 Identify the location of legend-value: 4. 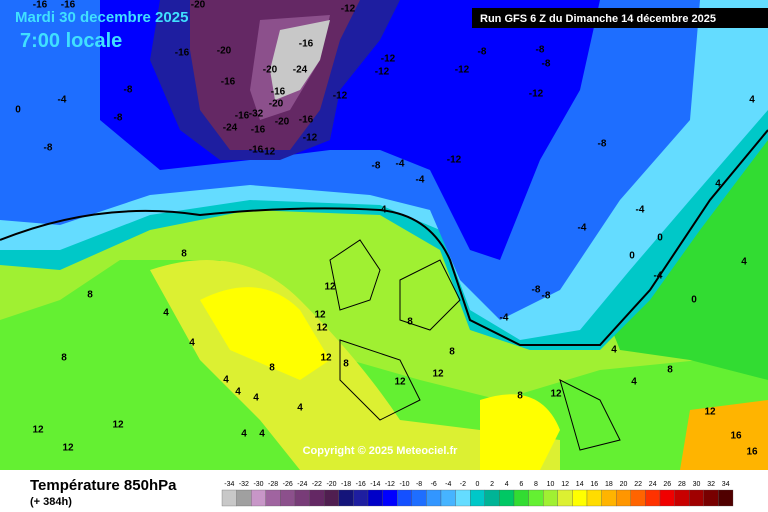
(507, 484).